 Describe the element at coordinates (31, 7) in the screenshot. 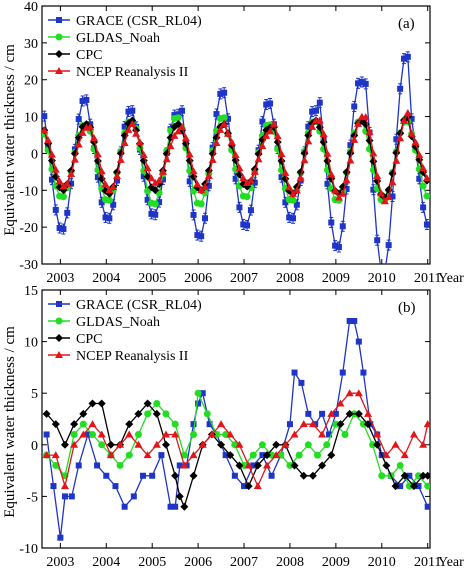

I see `y-tick-label: 40` at that location.